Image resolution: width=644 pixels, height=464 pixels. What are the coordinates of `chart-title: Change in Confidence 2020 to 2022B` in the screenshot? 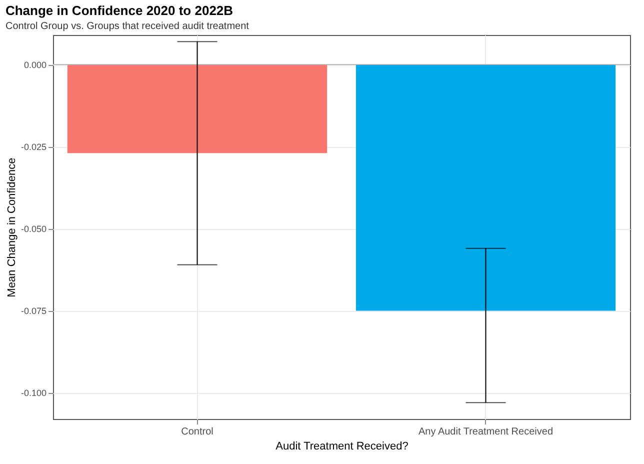 It's located at (119, 10).